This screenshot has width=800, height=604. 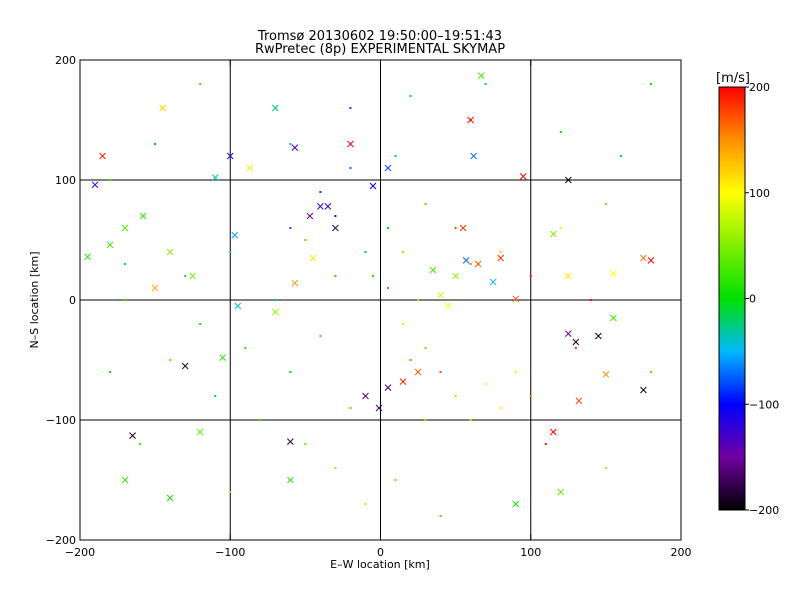 What do you see at coordinates (530, 552) in the screenshot?
I see `x-tick-label: 100` at bounding box center [530, 552].